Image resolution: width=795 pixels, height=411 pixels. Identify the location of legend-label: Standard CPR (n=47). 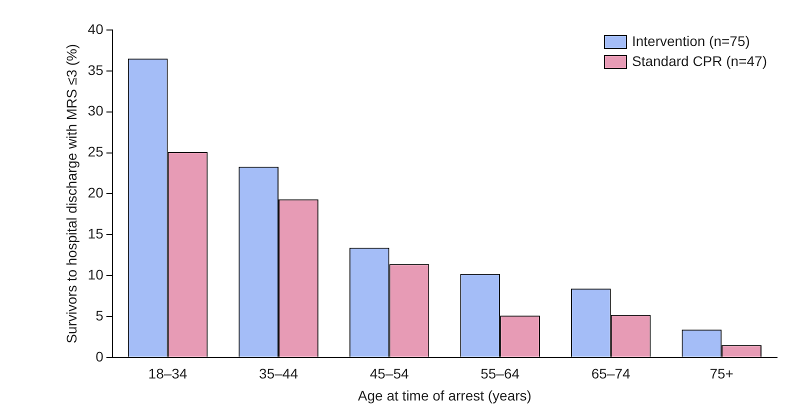
(700, 60).